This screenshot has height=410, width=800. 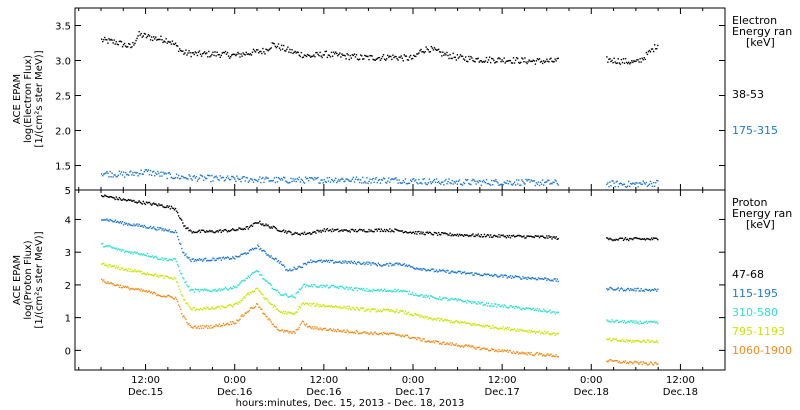 What do you see at coordinates (145, 380) in the screenshot?
I see `xtick-label-time: 12:00` at bounding box center [145, 380].